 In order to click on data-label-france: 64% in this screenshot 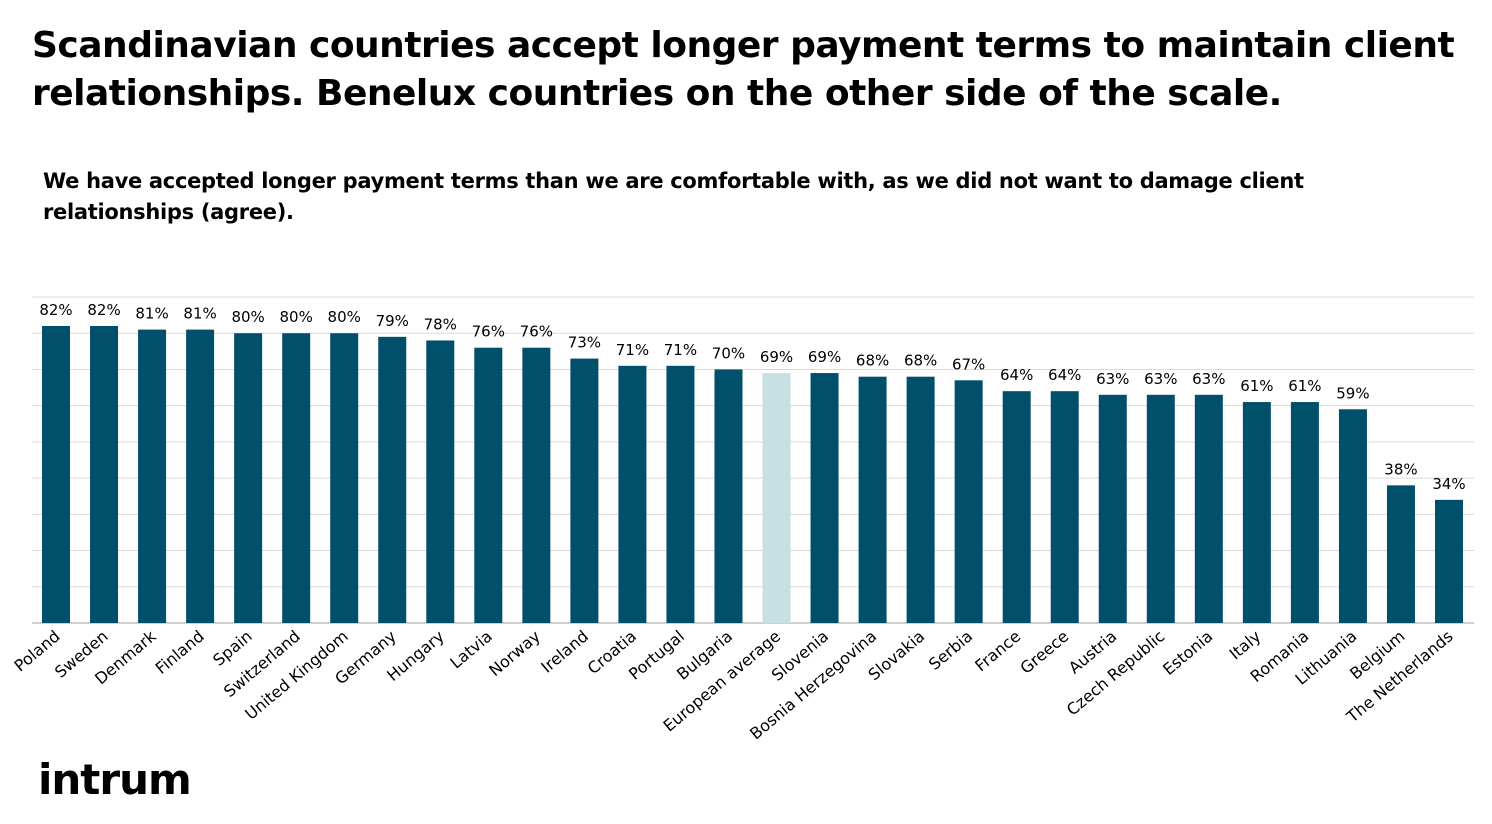, I will do `click(1016, 375)`.